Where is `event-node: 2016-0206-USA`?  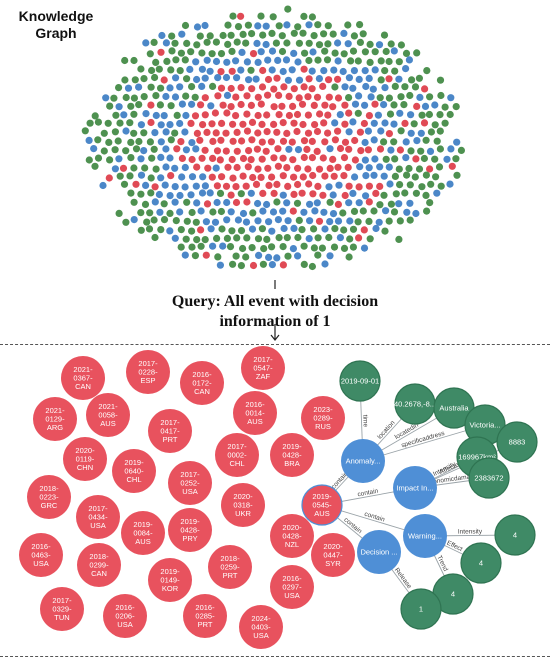 event-node: 2016-0206-USA is located at coordinates (125, 616).